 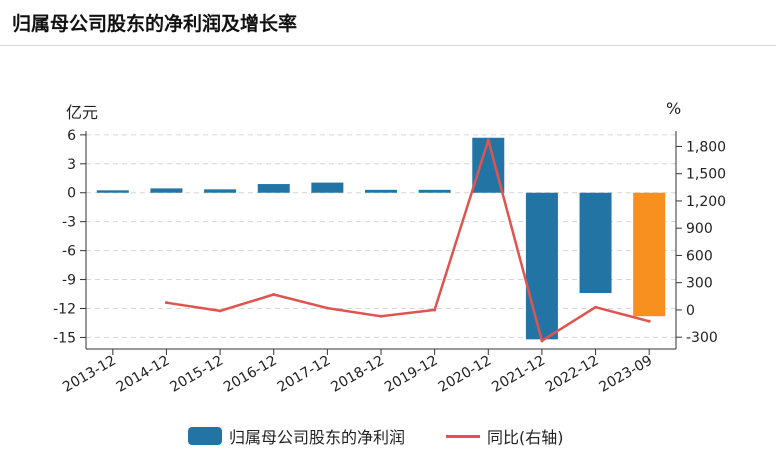 What do you see at coordinates (71, 136) in the screenshot?
I see `left-tick-label: 6` at bounding box center [71, 136].